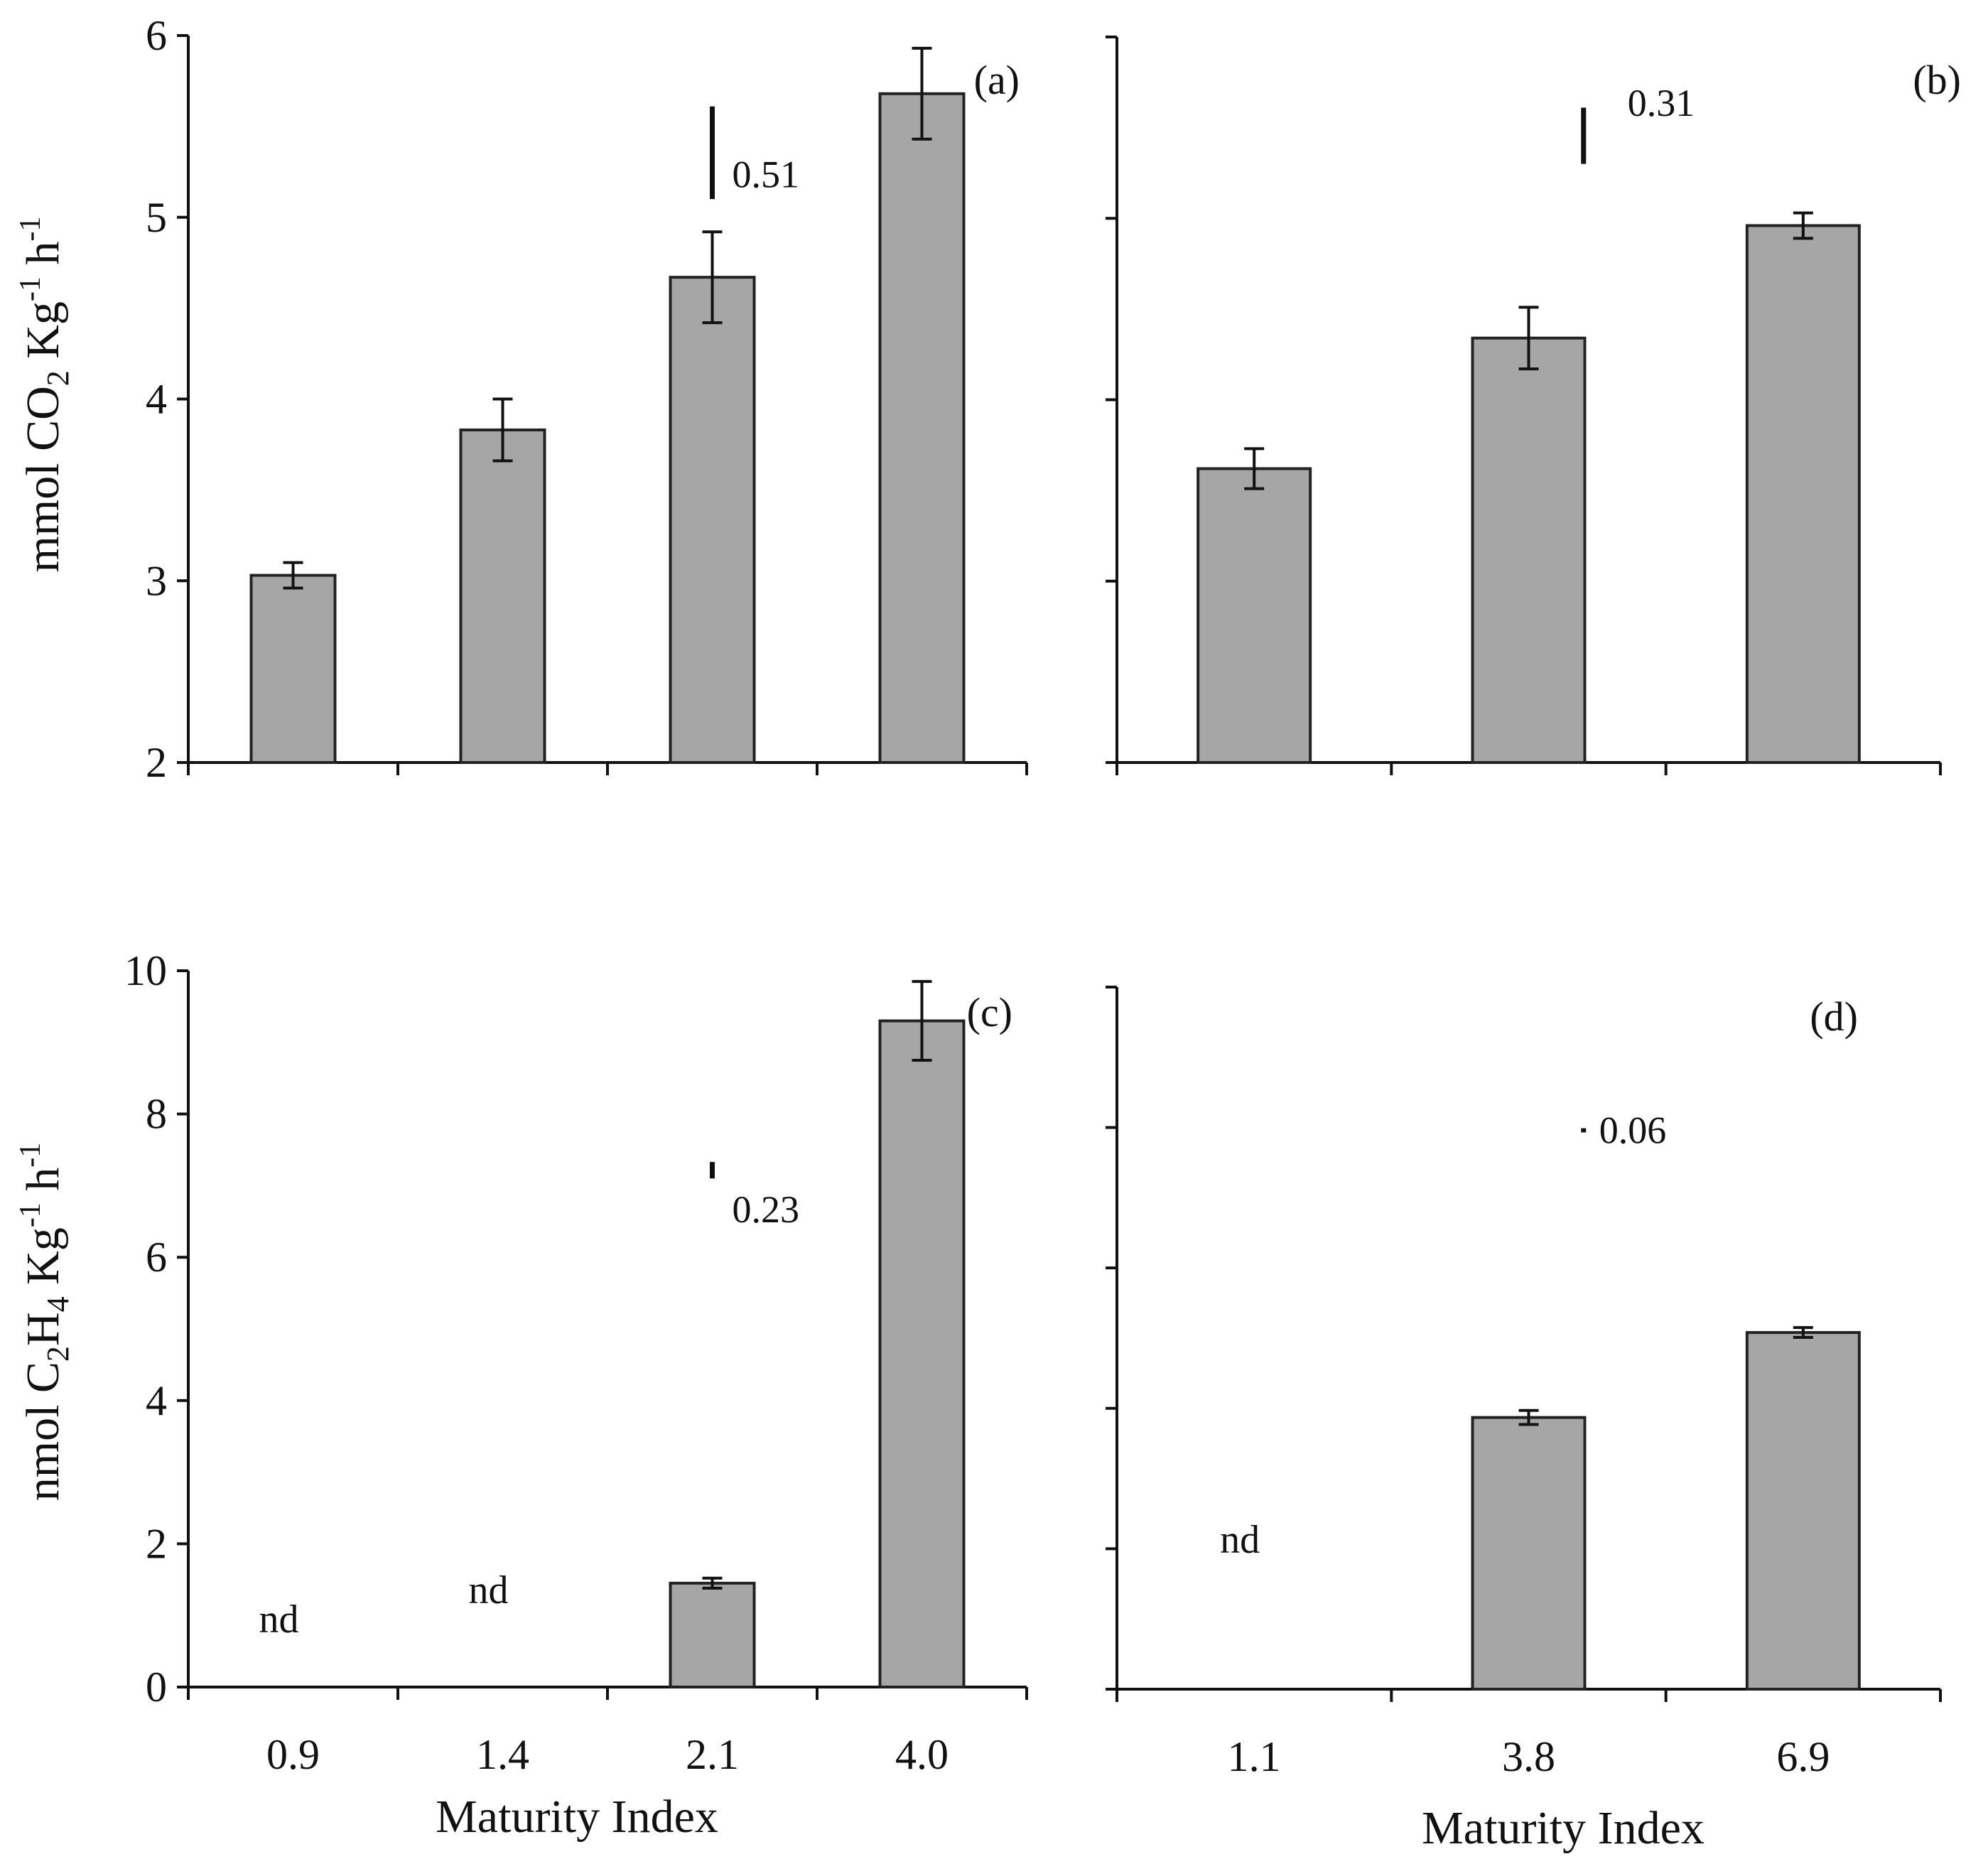 This screenshot has height=1864, width=1988. Describe the element at coordinates (44, 395) in the screenshot. I see `y-axis-title-top: mmol CO2 Kg-1 h-1` at that location.